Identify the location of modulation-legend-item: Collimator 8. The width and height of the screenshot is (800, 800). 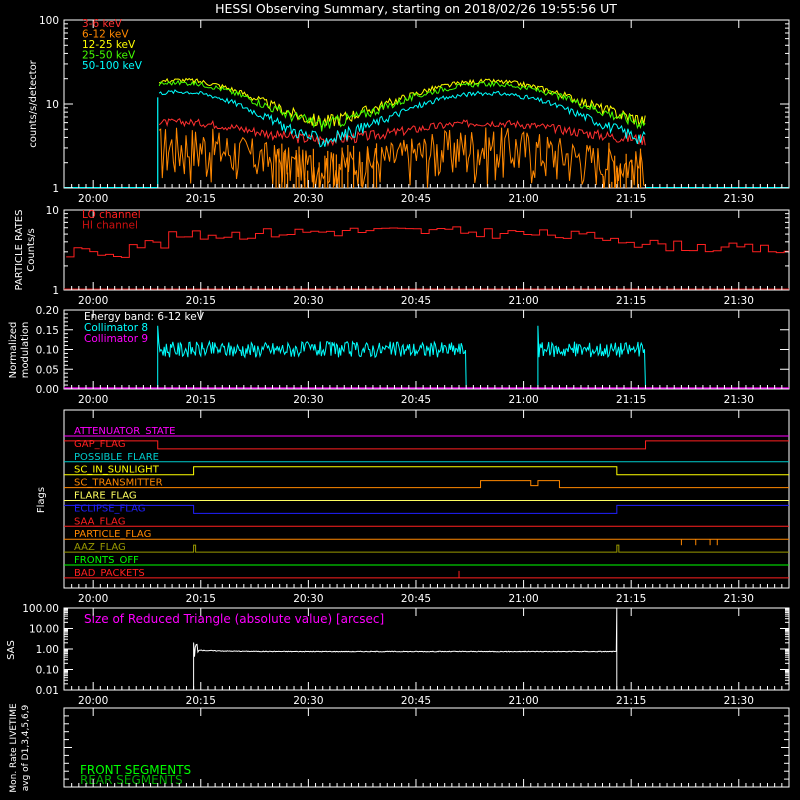
(116, 328).